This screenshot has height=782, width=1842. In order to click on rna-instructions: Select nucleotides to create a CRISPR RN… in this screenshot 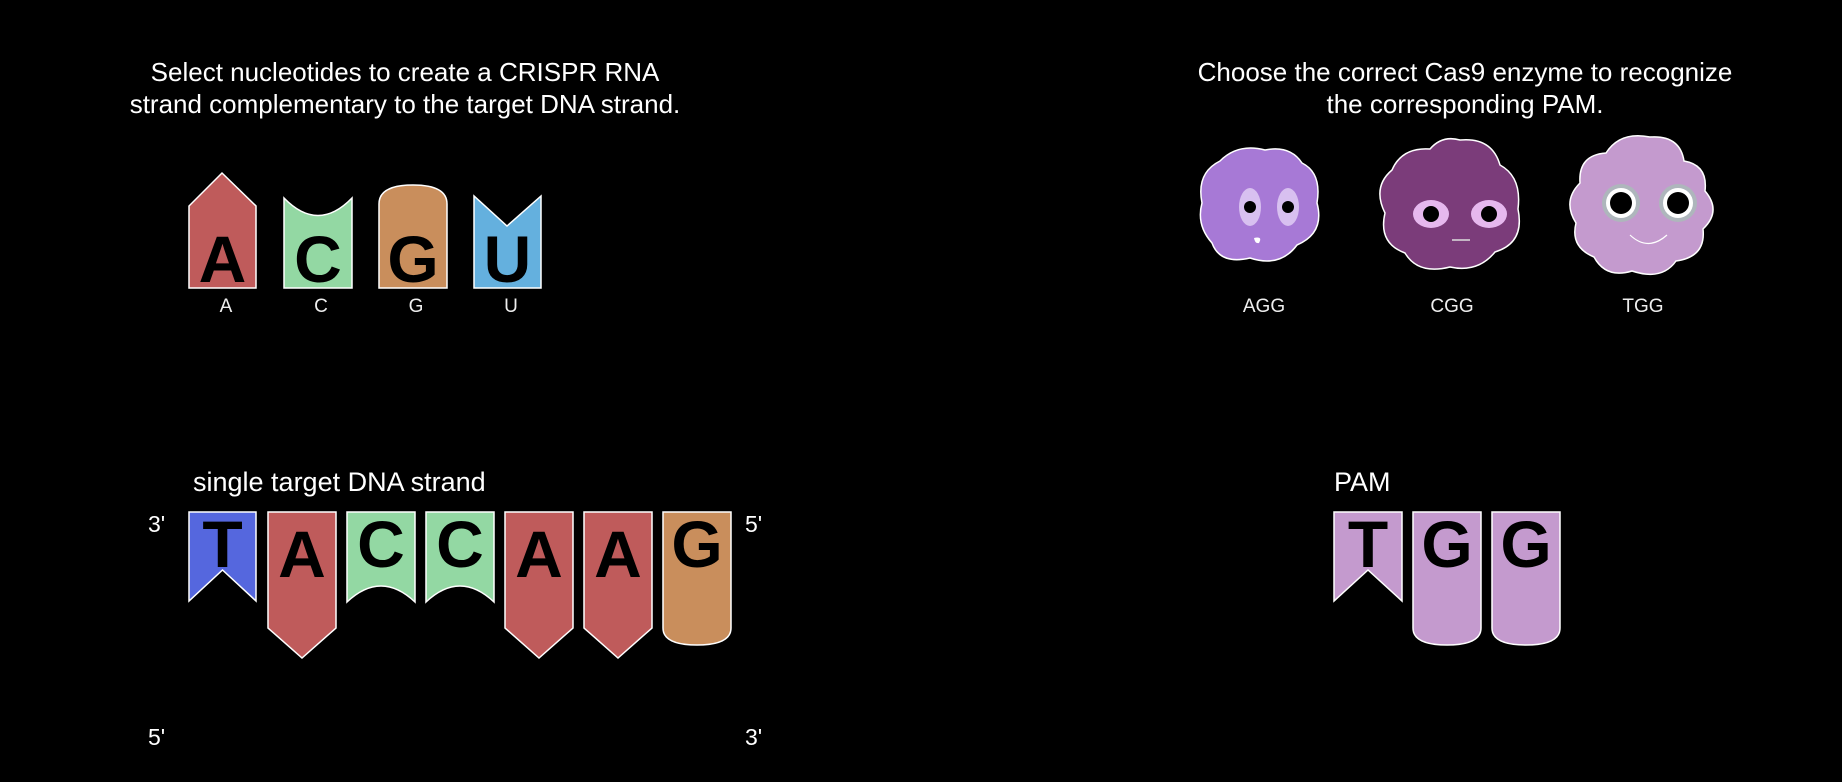, I will do `click(405, 88)`.